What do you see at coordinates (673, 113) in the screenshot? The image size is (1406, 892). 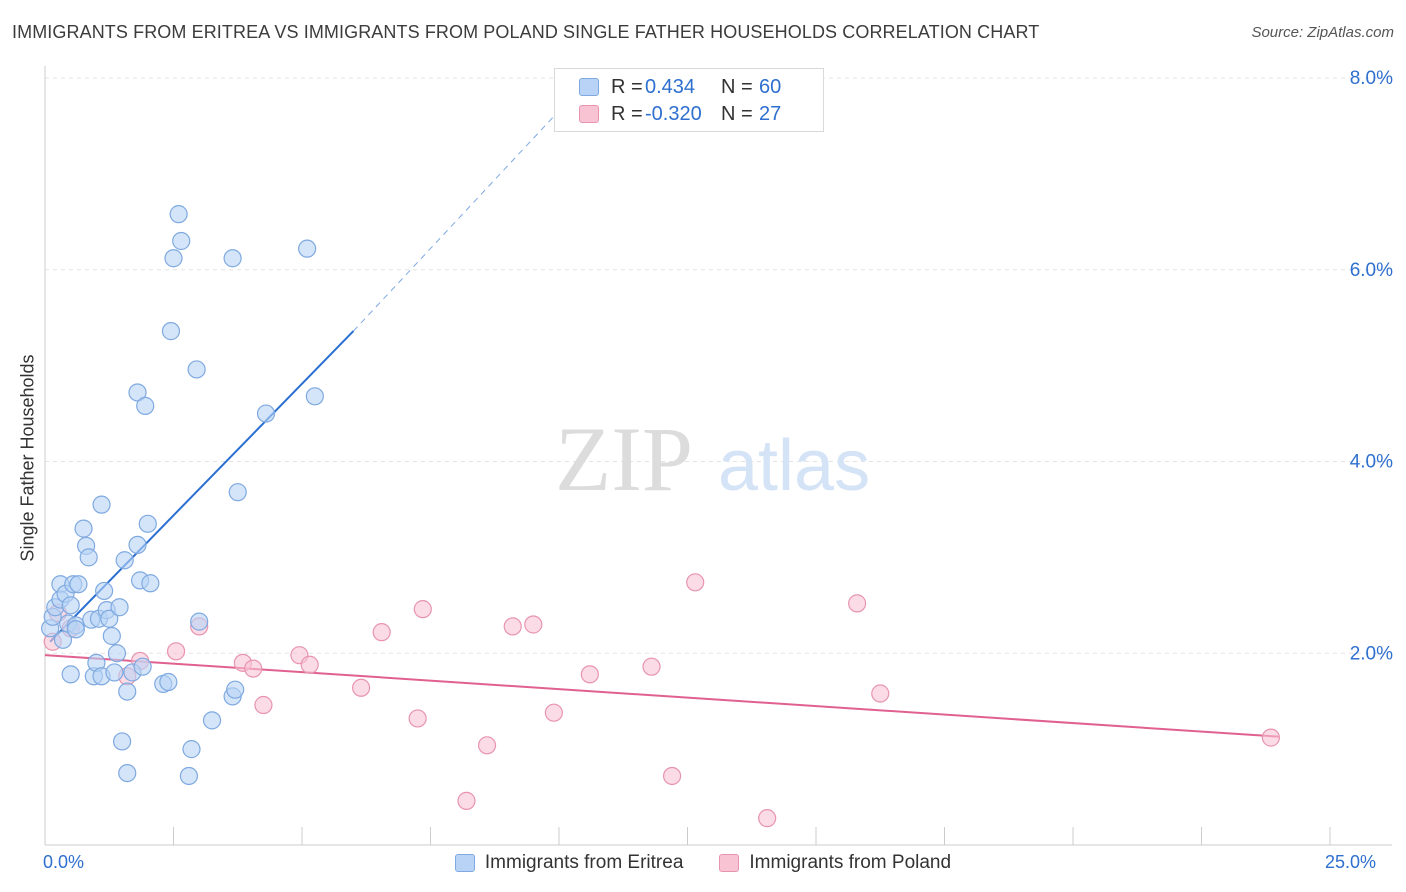 I see `r-value: -0.320` at bounding box center [673, 113].